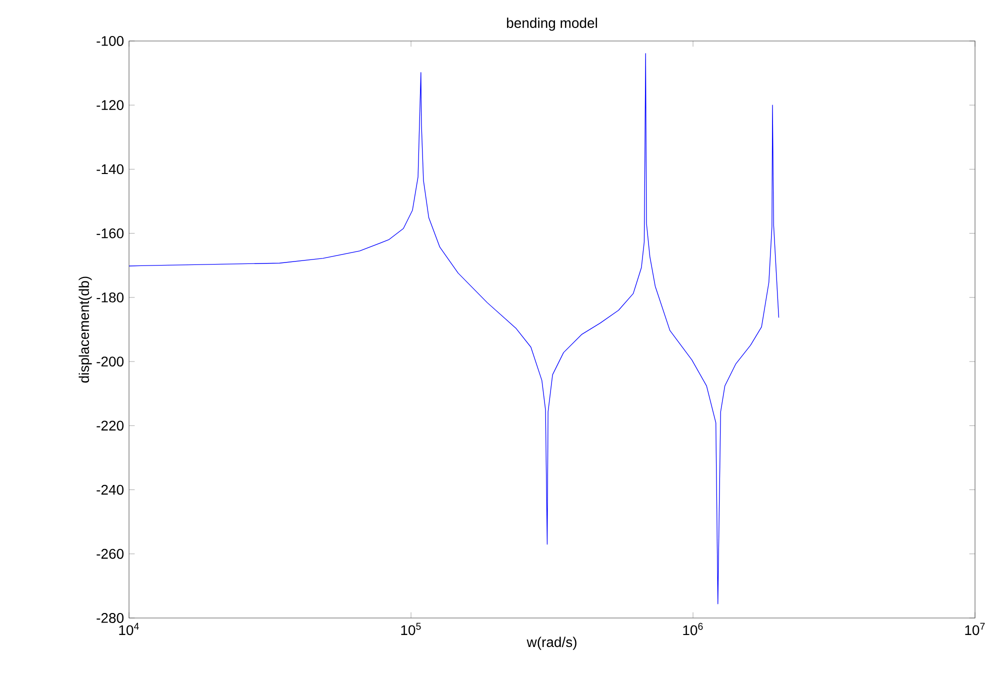 The height and width of the screenshot is (673, 993). What do you see at coordinates (85, 329) in the screenshot?
I see `y-axis-title: displacement(db)` at bounding box center [85, 329].